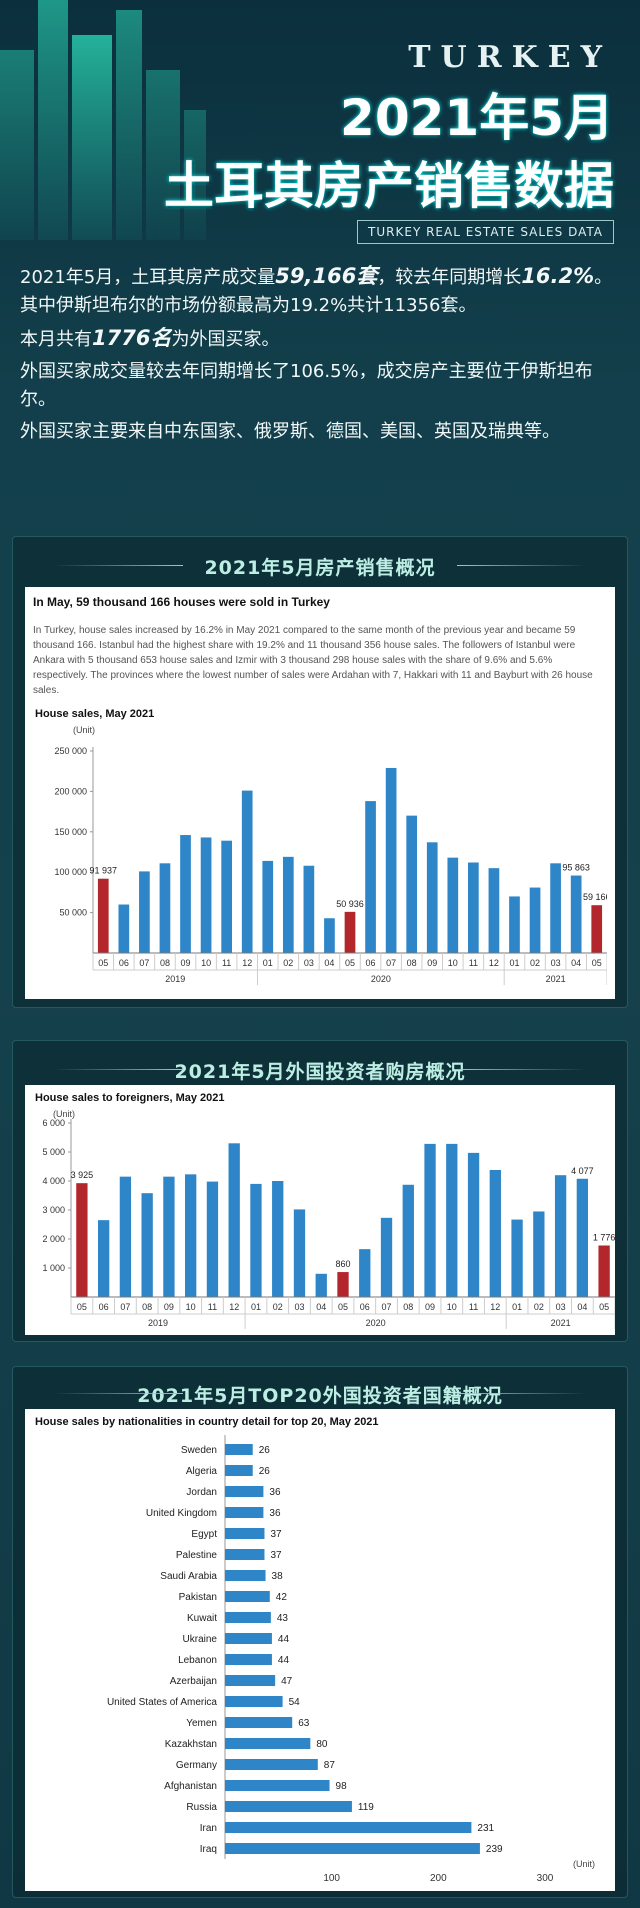  What do you see at coordinates (196, 1765) in the screenshot?
I see `category-label: Germany` at bounding box center [196, 1765].